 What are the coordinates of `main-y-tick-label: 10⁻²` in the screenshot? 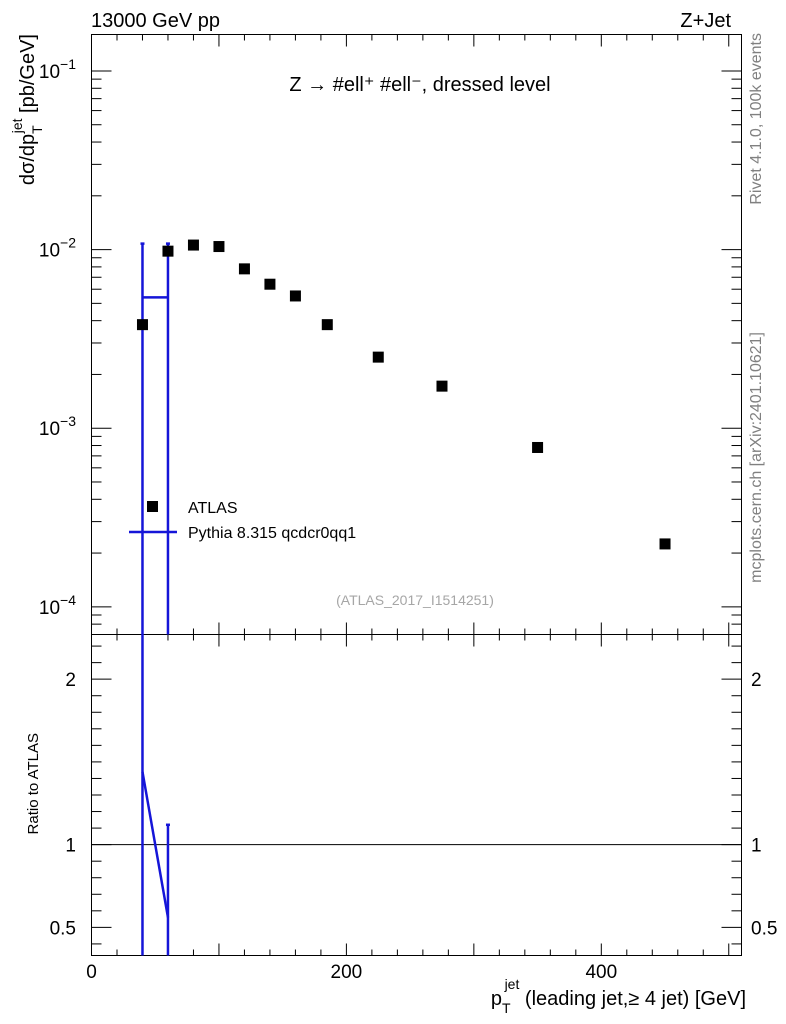 It's located at (57, 248).